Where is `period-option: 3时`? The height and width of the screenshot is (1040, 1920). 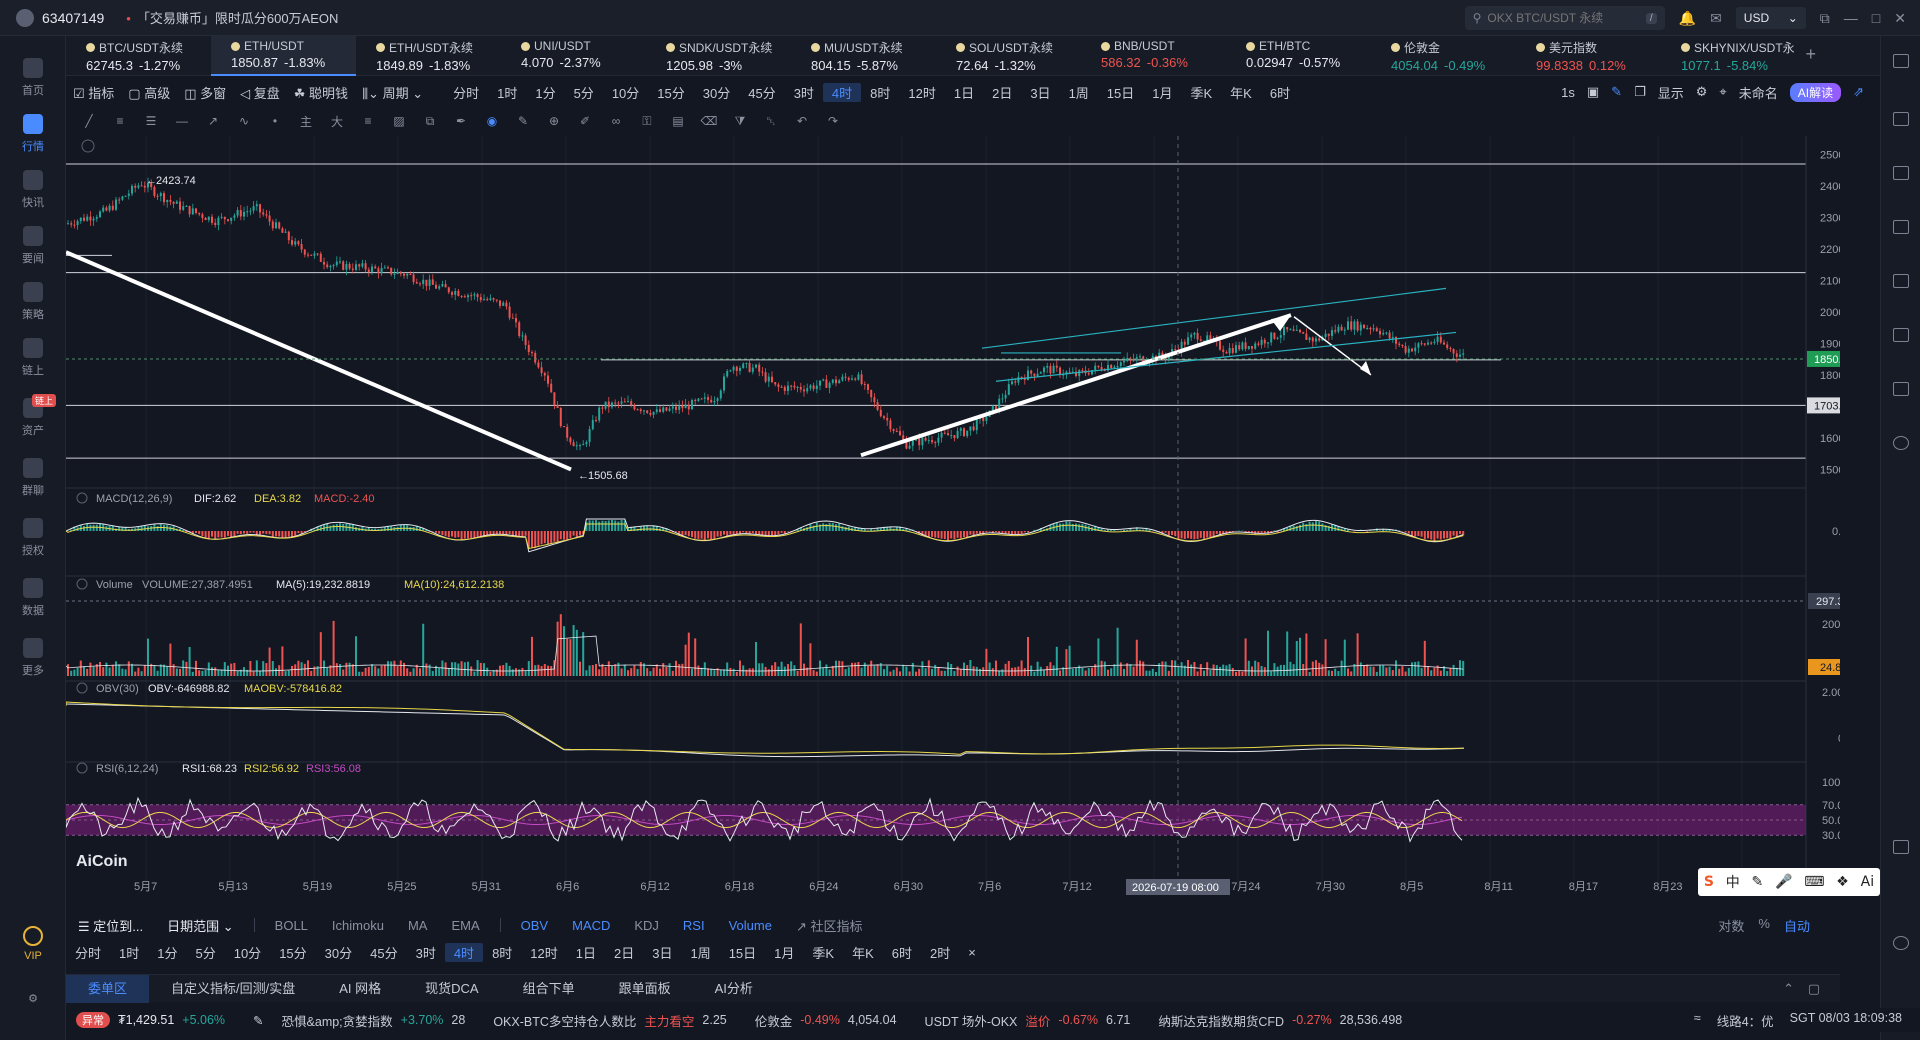
period-option: 3时 is located at coordinates (803, 93).